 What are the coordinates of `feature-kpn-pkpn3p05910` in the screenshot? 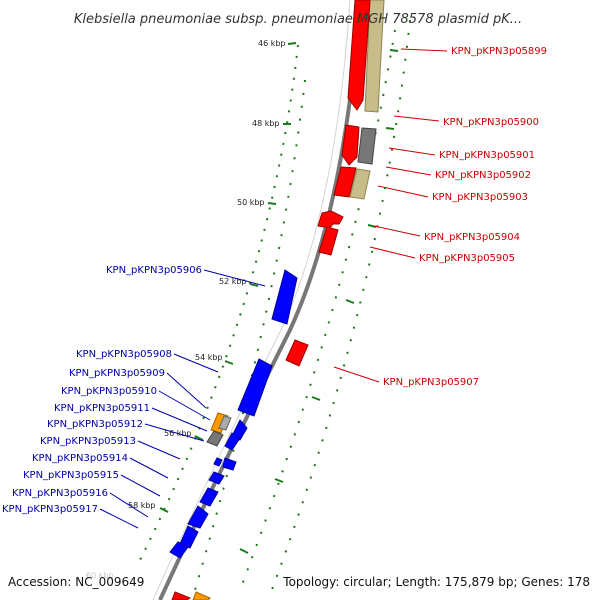 It's located at (225, 423).